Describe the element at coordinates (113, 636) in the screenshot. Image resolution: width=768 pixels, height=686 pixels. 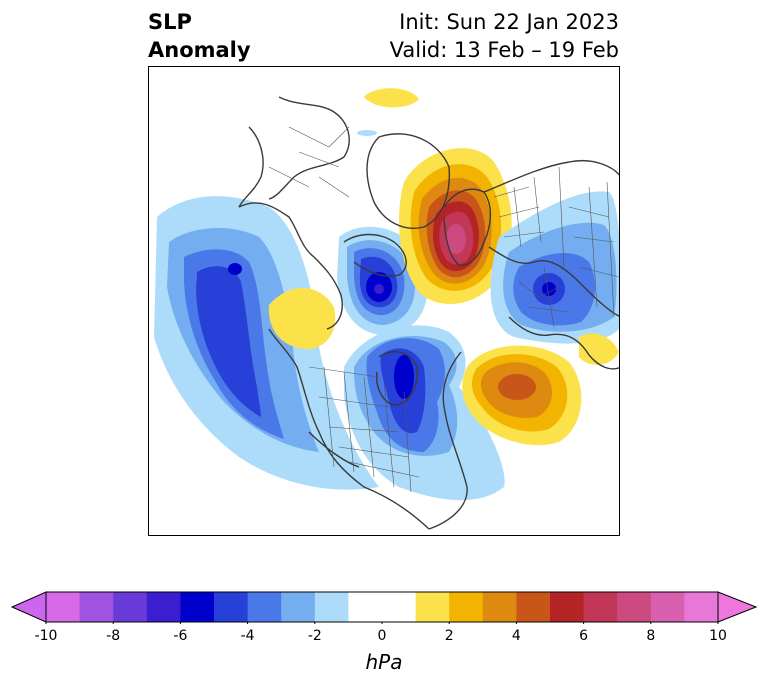
I see `colorbar-tick-label: -8` at that location.